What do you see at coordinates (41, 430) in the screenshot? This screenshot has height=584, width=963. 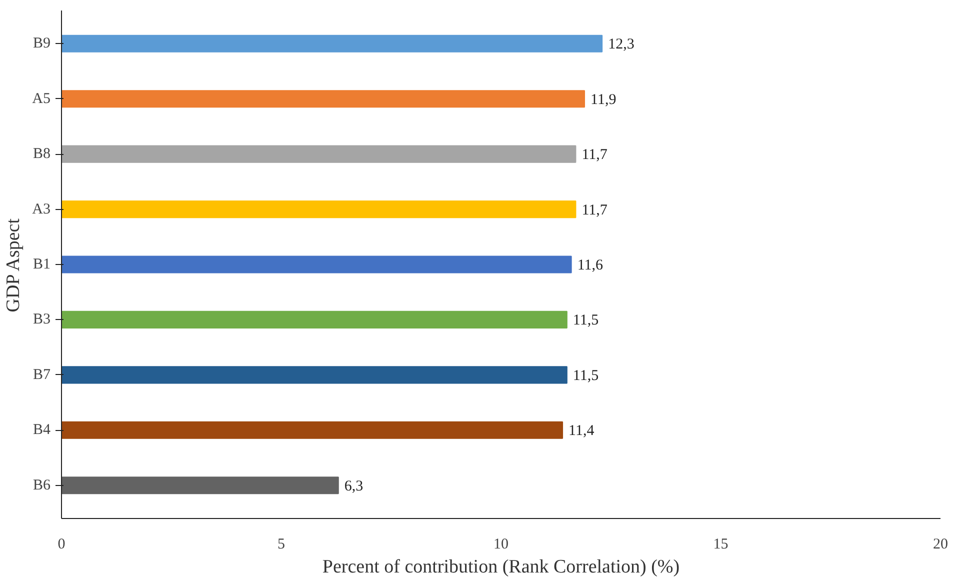 I see `y-tick-label: B4` at bounding box center [41, 430].